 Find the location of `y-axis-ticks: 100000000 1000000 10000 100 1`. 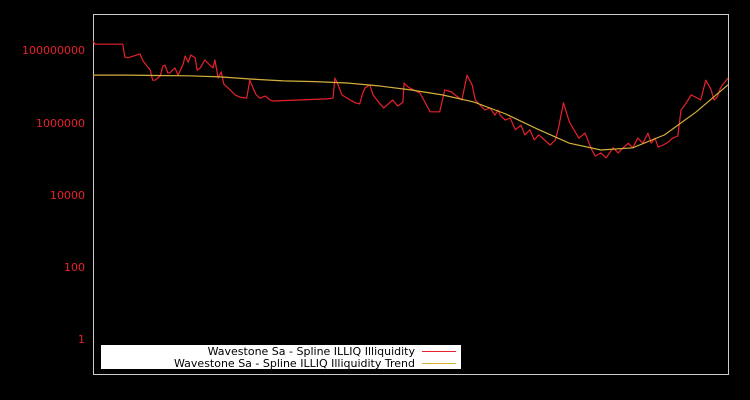

y-axis-ticks: 100000000 1000000 10000 100 1 is located at coordinates (53, 195).